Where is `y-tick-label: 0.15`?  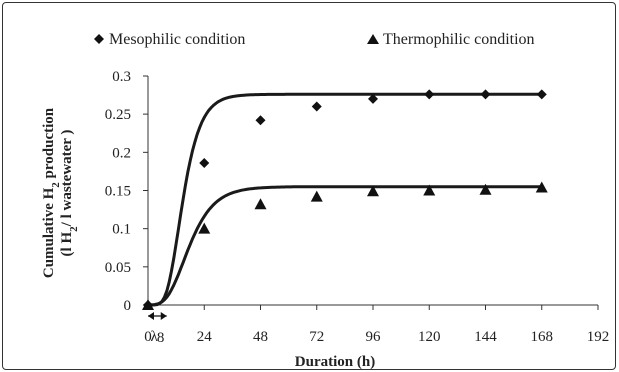
y-tick-label: 0.15 is located at coordinates (118, 192).